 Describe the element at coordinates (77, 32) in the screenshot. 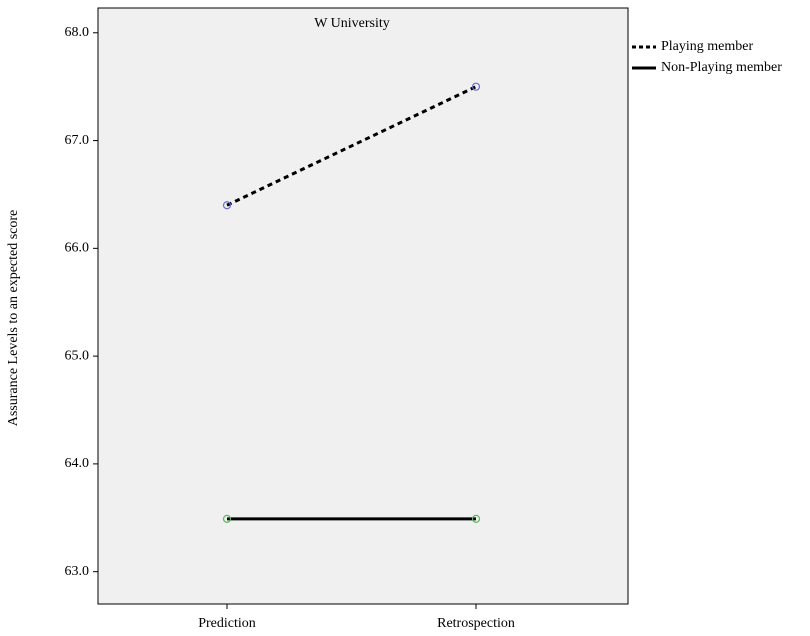

I see `y-tick-label: 68.0` at that location.